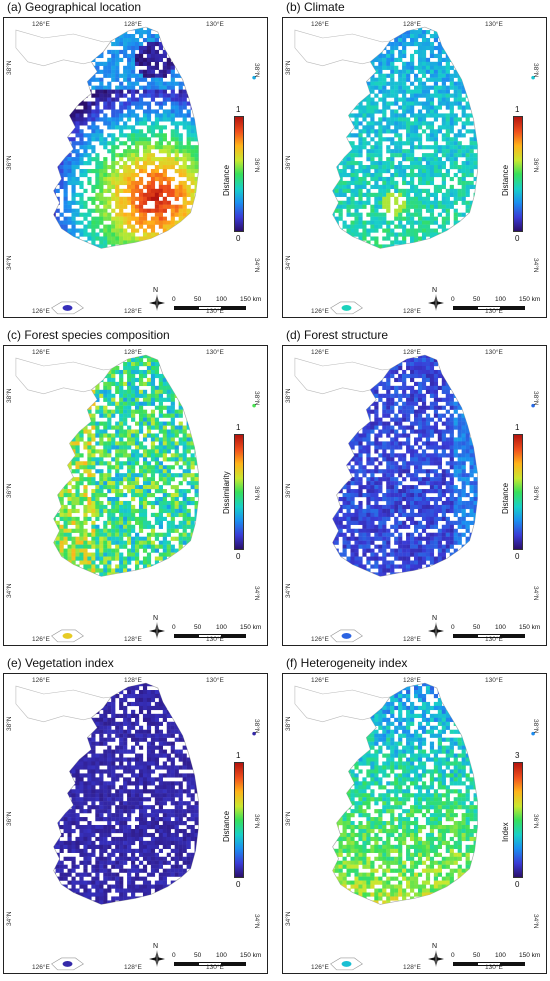  Describe the element at coordinates (60, 663) in the screenshot. I see `panel-title: (e) Vegetation index` at that location.